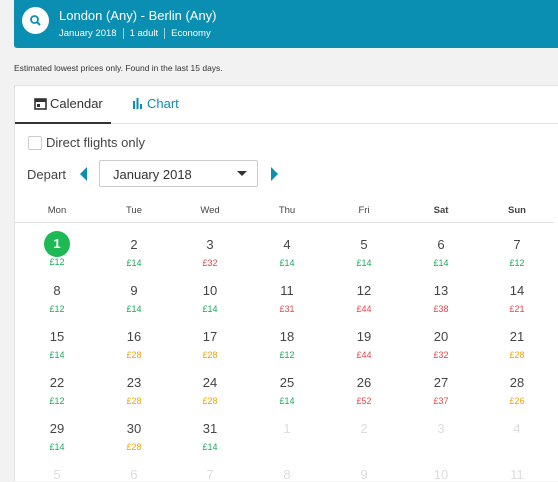 Image resolution: width=558 pixels, height=482 pixels. I want to click on day-number: 30, so click(134, 428).